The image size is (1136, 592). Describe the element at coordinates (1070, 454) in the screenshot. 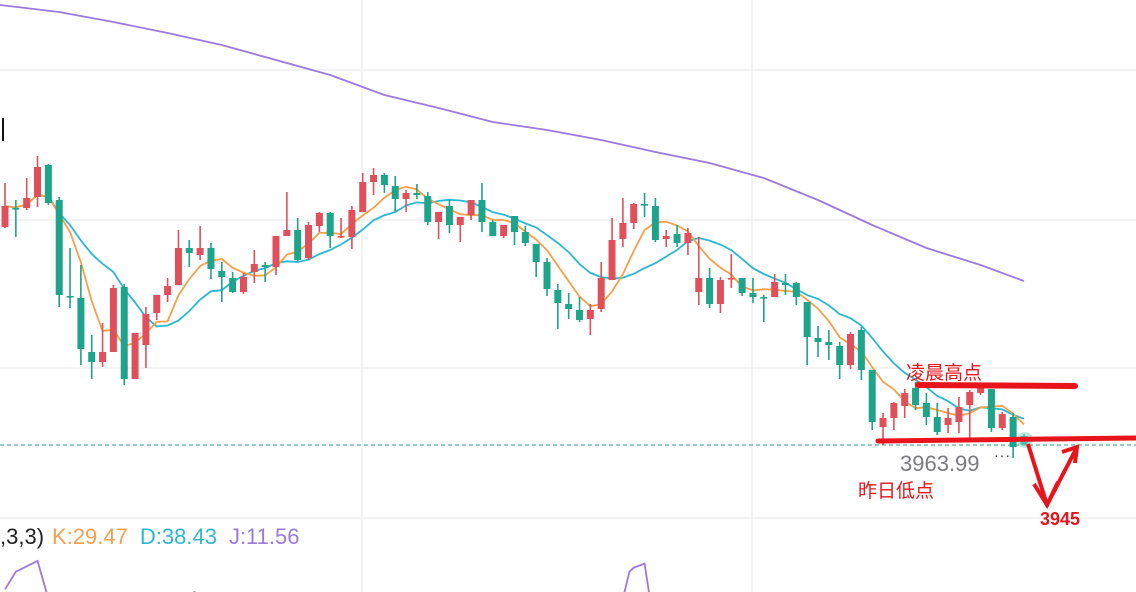

I see `arrowhead-up-icon` at that location.